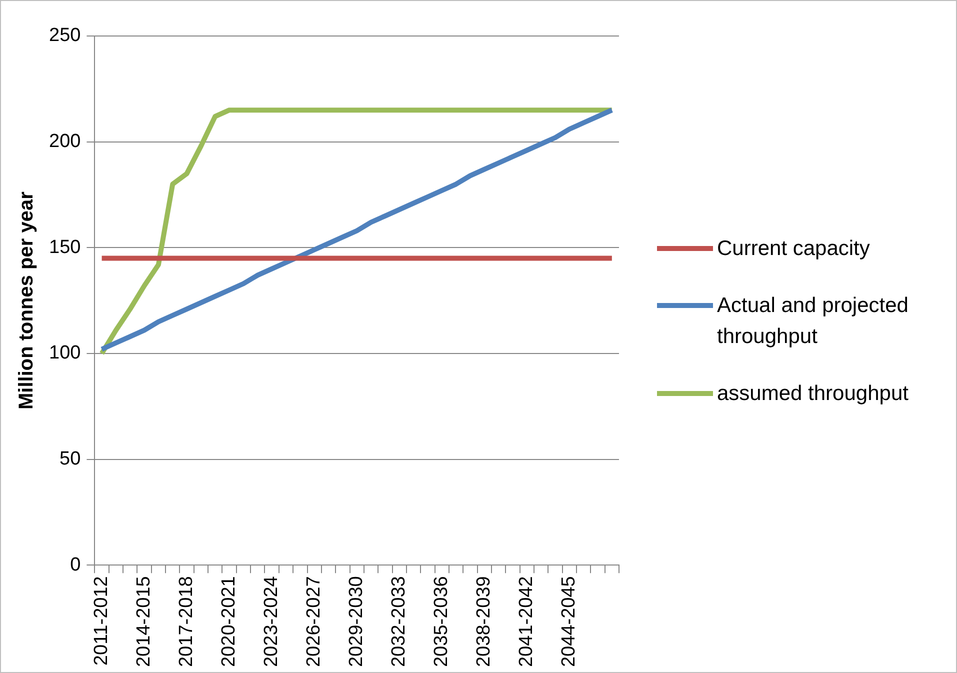  Describe the element at coordinates (187, 622) in the screenshot. I see `x-tick-label: 2017-2018` at that location.